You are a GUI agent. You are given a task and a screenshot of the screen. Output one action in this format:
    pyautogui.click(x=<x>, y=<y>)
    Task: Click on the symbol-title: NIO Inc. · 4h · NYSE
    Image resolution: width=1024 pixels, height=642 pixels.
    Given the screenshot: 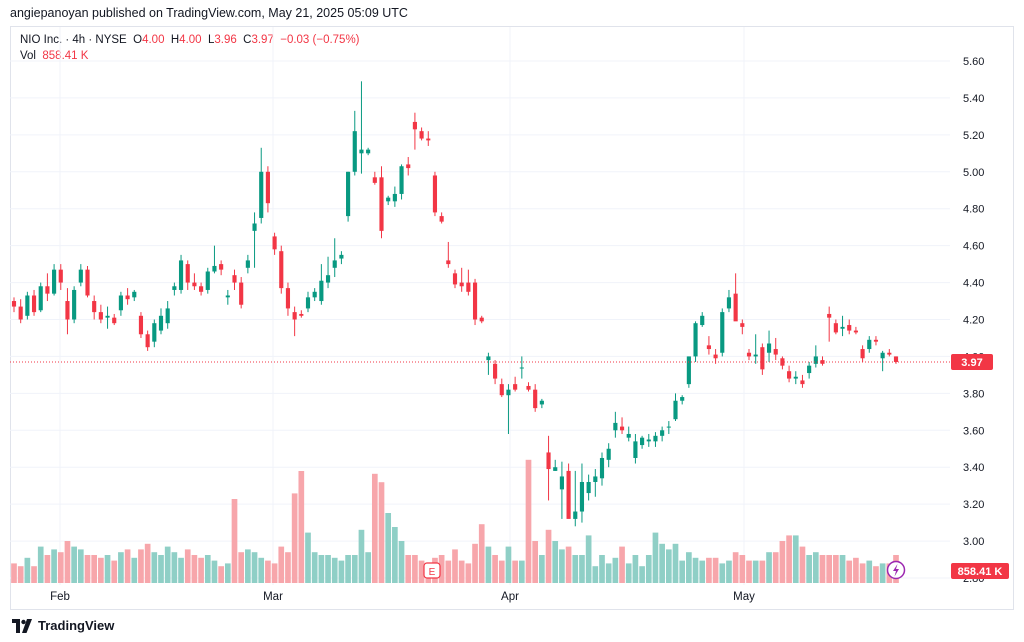 What is the action you would take?
    pyautogui.click(x=73, y=40)
    